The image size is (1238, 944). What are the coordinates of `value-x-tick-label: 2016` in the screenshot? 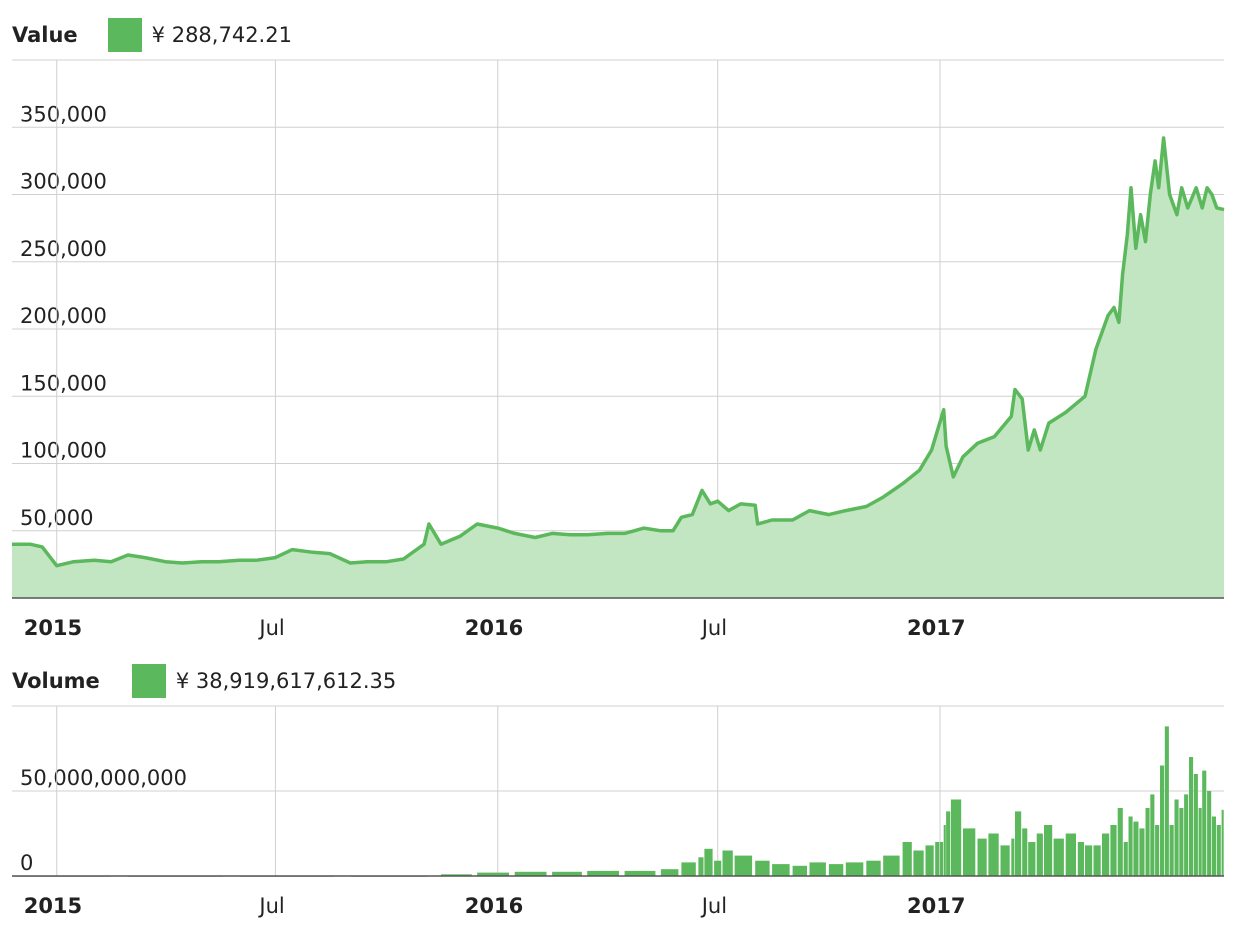 It's located at (494, 628).